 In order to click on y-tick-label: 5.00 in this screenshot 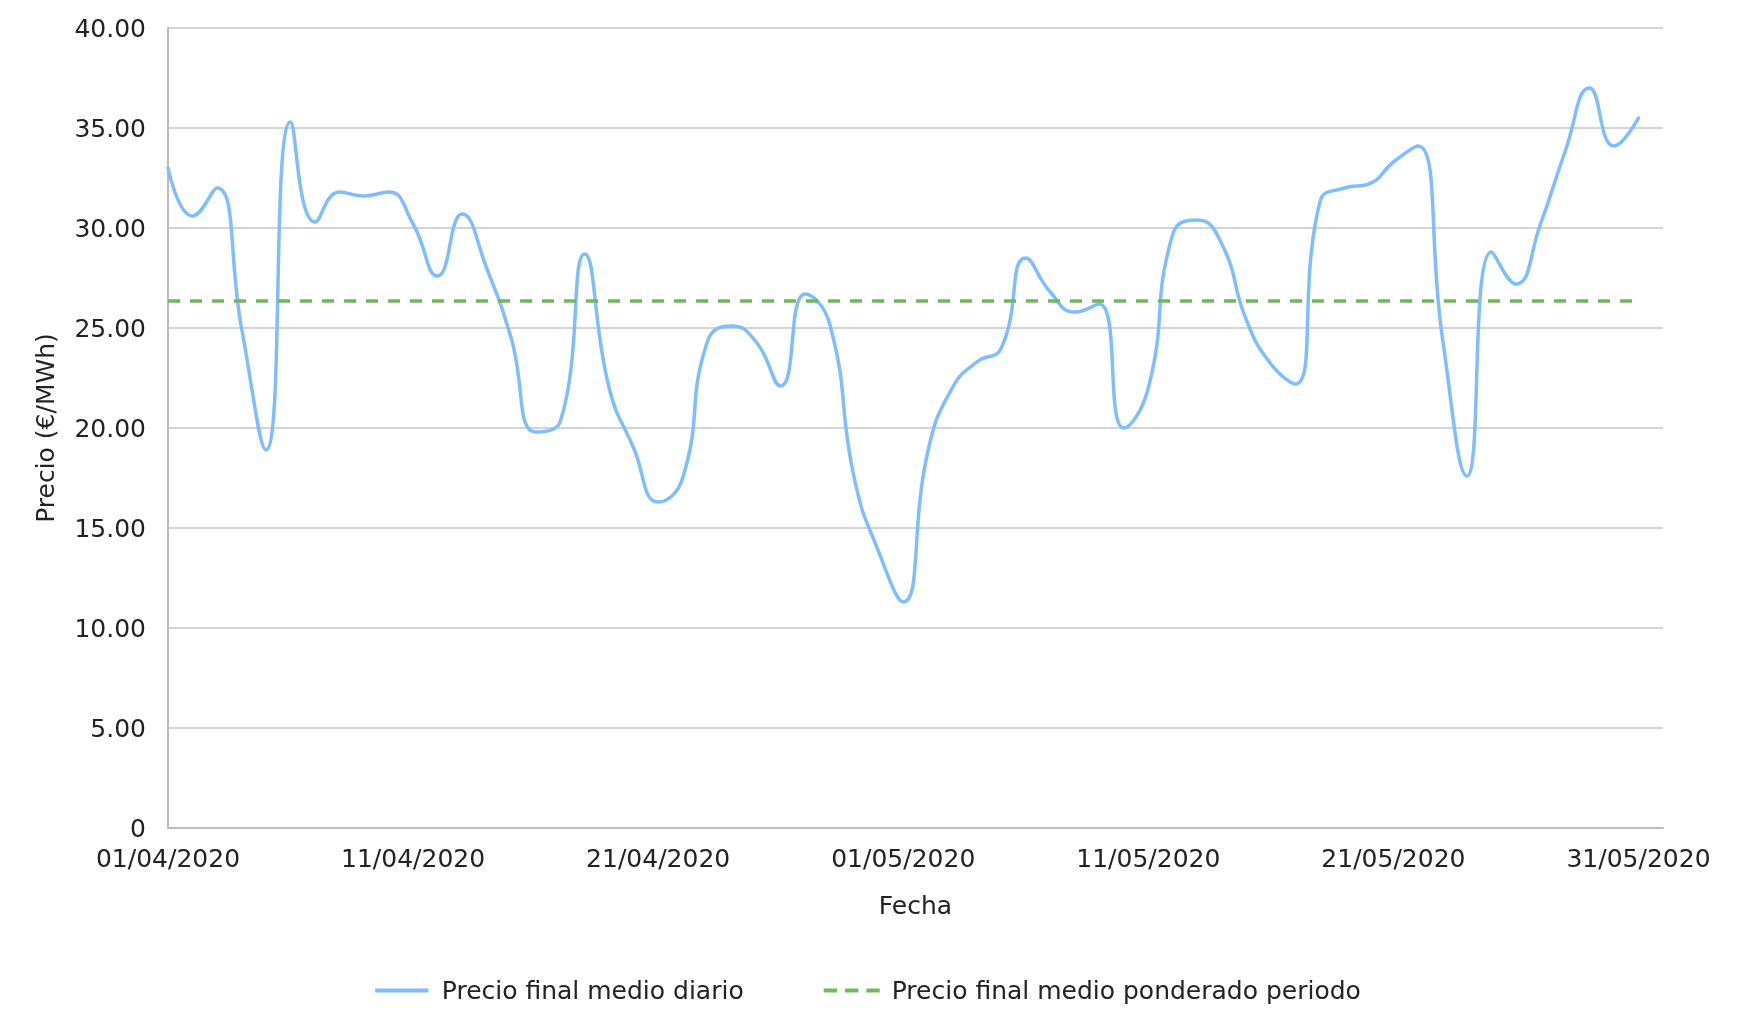, I will do `click(118, 728)`.